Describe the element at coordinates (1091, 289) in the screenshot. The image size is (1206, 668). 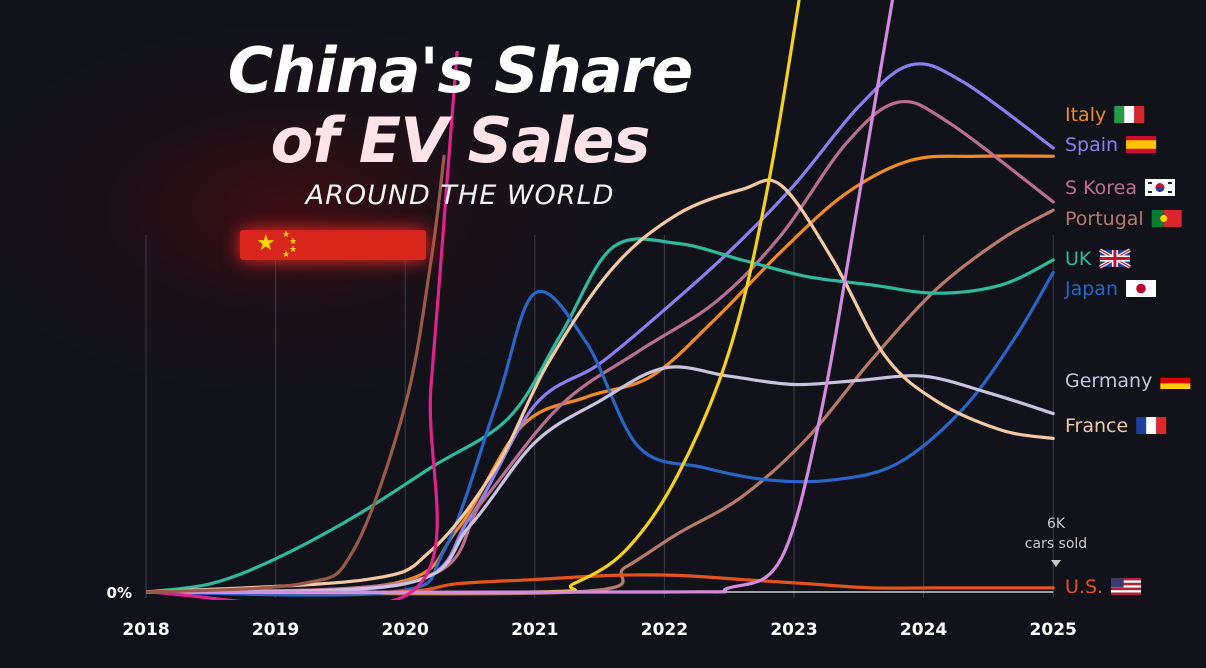
I see `legend-label-japan: Japan` at that location.